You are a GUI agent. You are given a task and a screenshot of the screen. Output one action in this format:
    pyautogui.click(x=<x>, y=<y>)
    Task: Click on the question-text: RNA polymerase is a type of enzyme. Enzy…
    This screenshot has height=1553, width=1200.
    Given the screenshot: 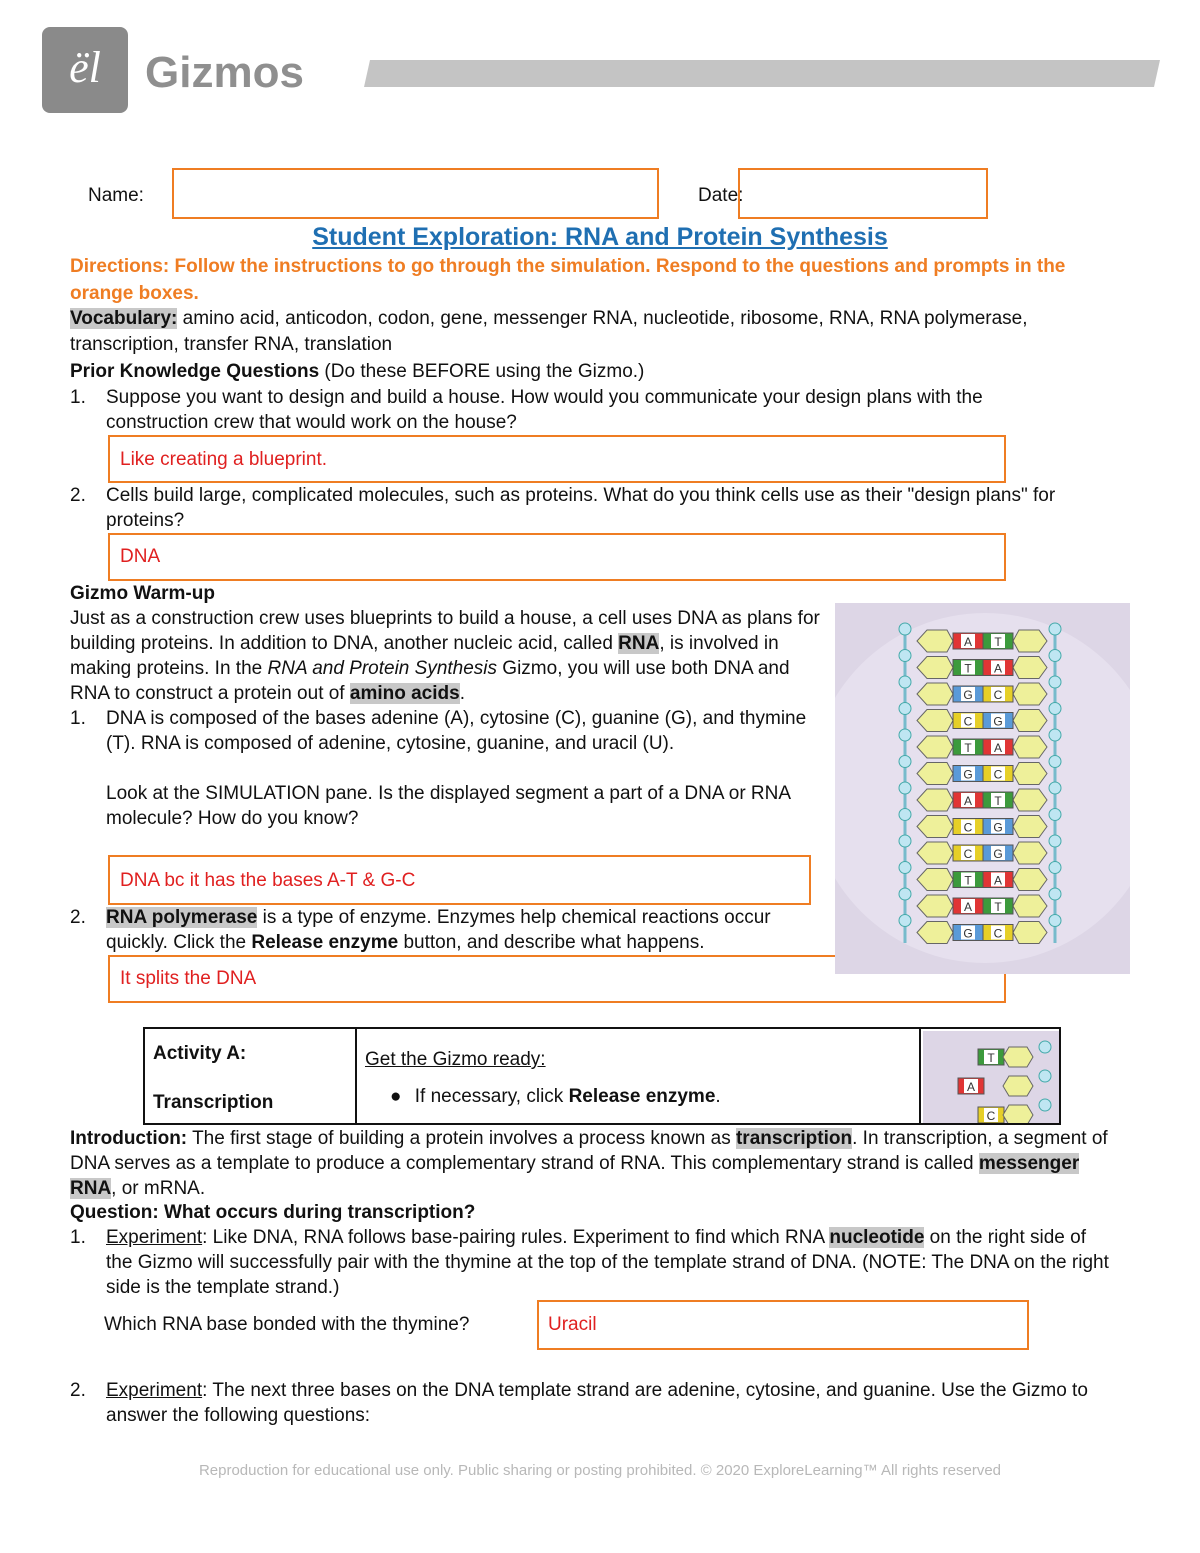 What is the action you would take?
    pyautogui.click(x=466, y=930)
    